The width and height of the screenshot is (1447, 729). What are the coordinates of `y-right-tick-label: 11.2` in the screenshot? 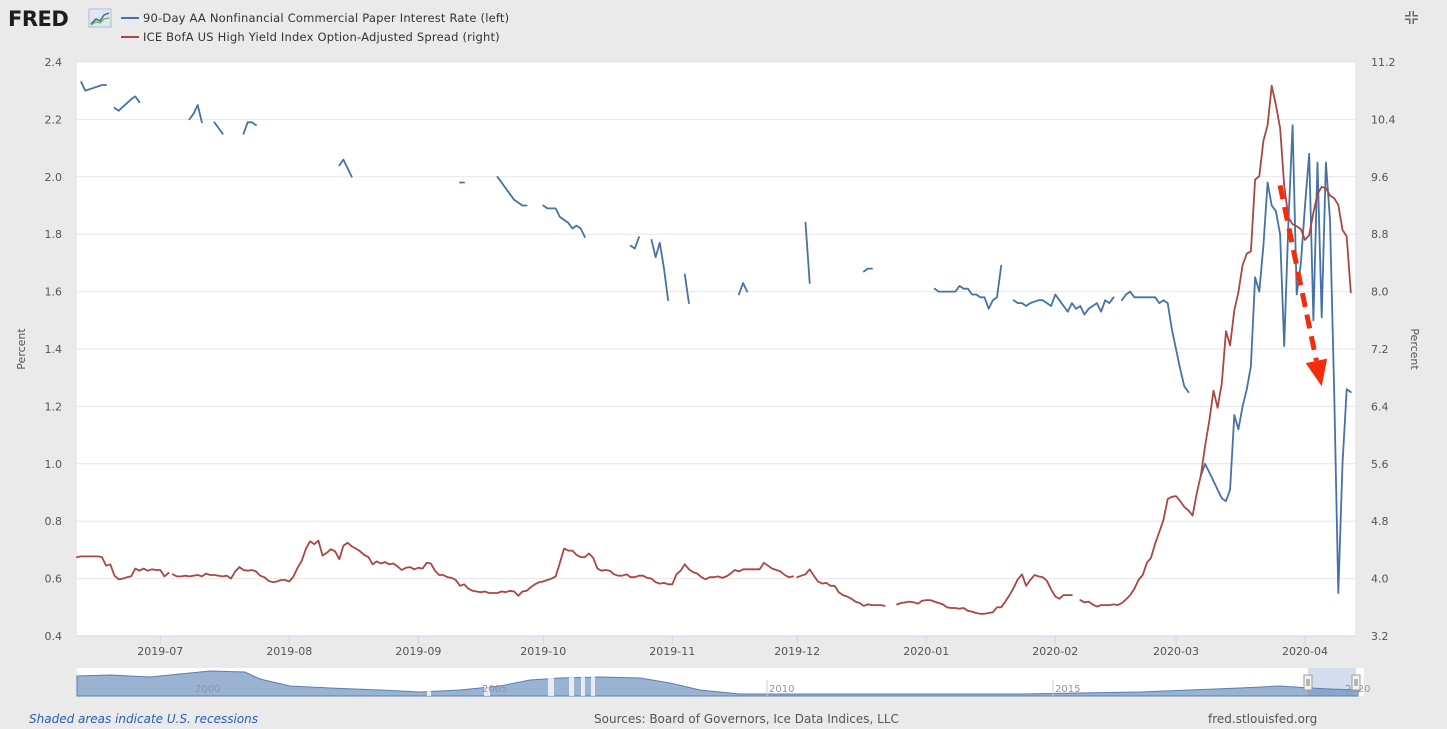 It's located at (1383, 62).